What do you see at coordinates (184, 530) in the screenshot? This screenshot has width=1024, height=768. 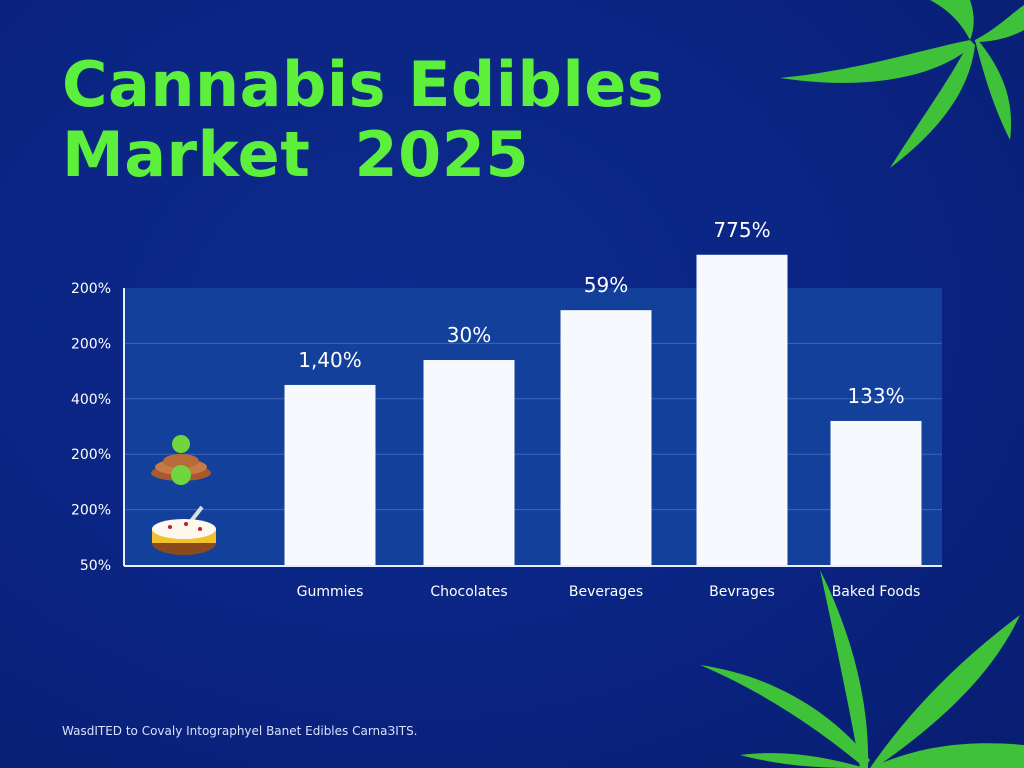 I see `cake-icon` at bounding box center [184, 530].